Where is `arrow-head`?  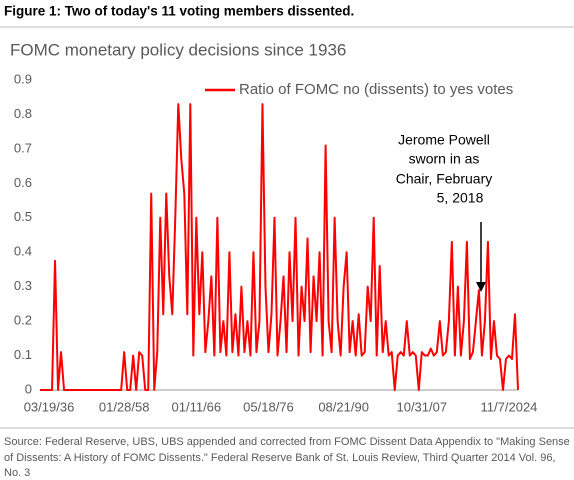
arrow-head is located at coordinates (481, 287).